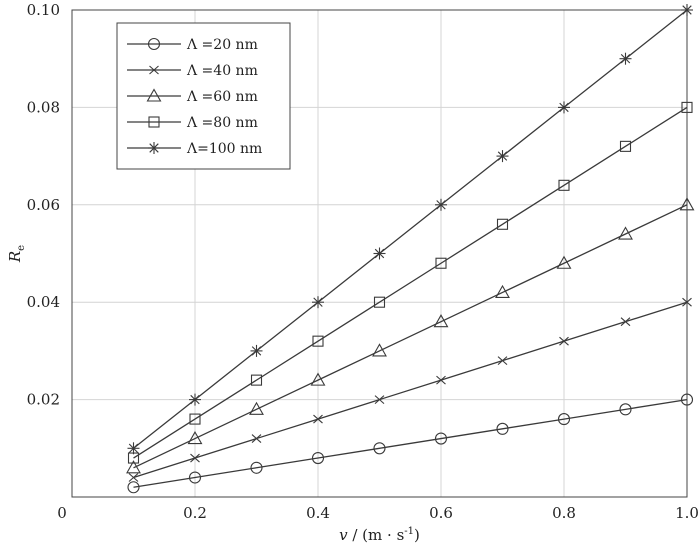  I want to click on x-axis-label-close: ), so click(417, 535).